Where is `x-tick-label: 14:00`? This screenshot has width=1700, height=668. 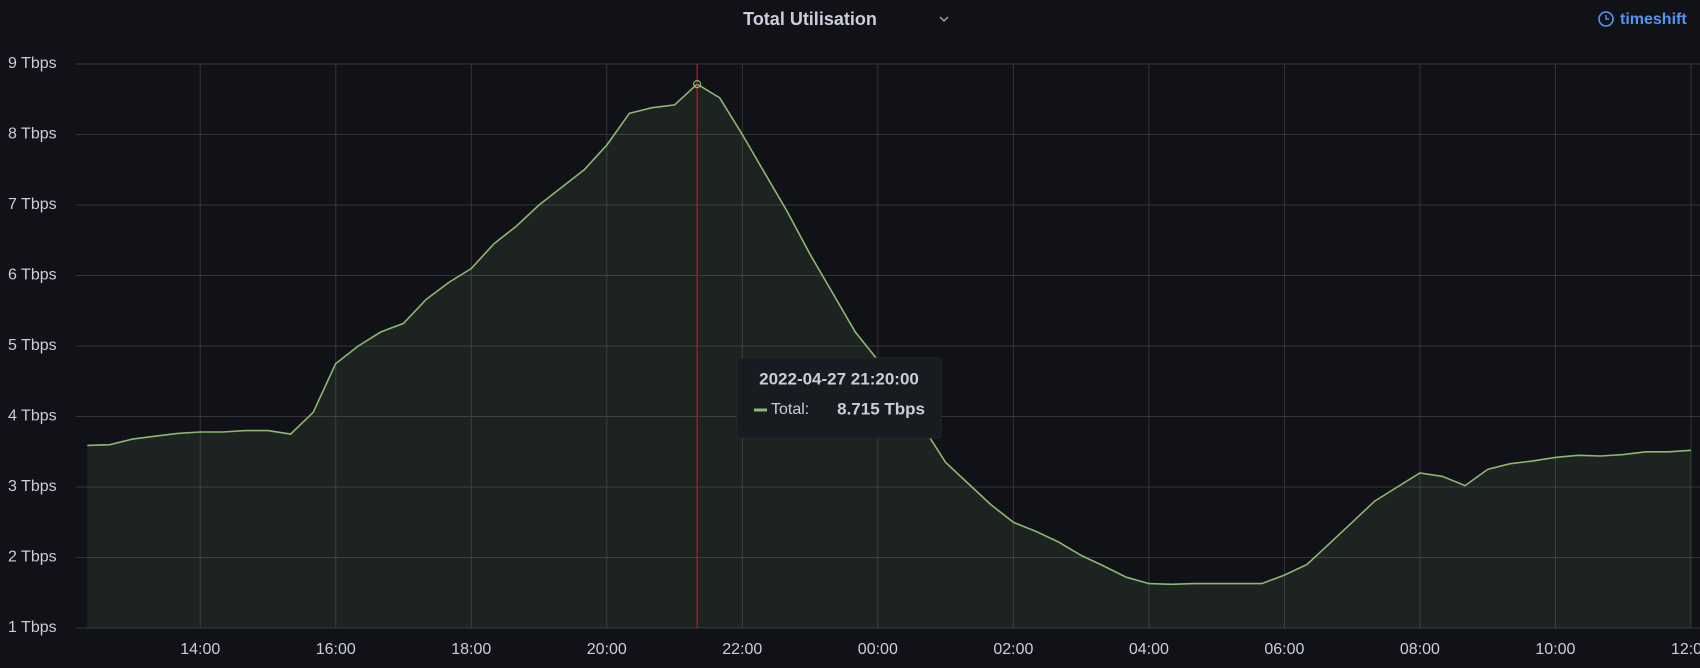
x-tick-label: 14:00 is located at coordinates (200, 649).